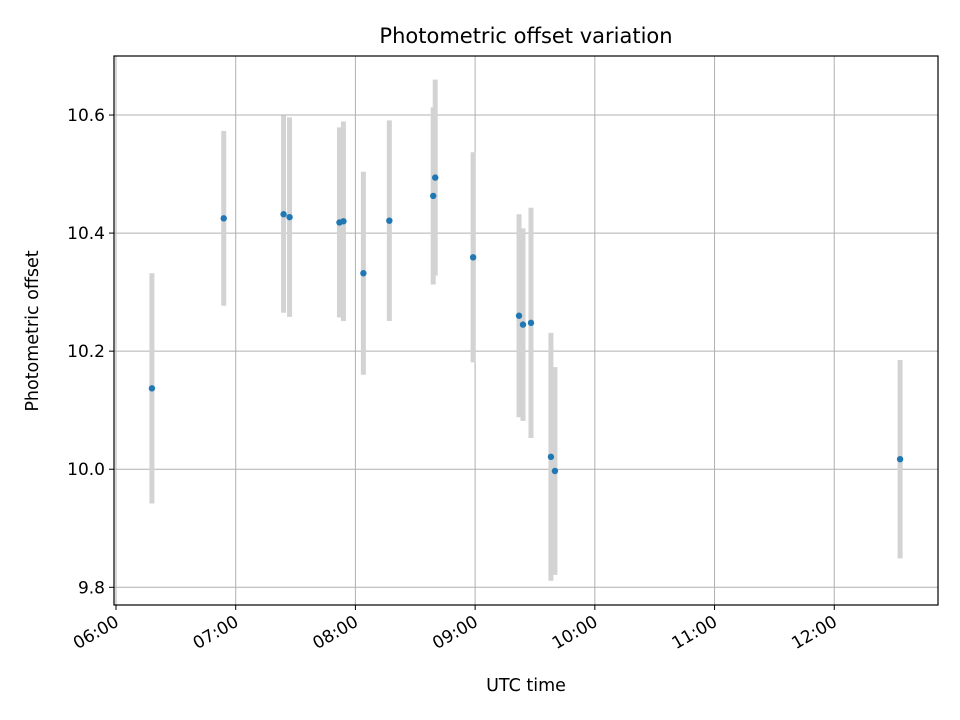 Image resolution: width=960 pixels, height=720 pixels. I want to click on y-axis-ticks: 9.8 10.0 10.2 10.4 10.6, so click(90, 352).